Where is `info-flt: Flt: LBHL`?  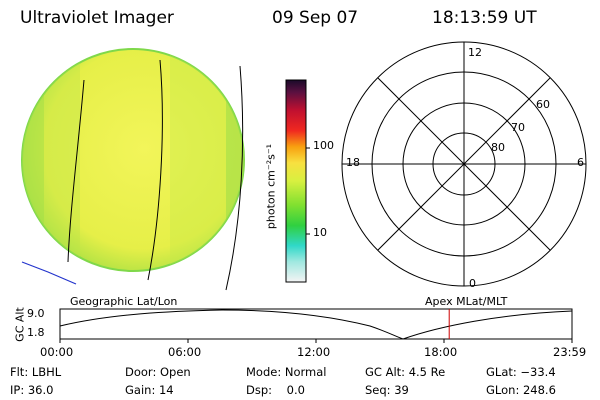 info-flt: Flt: LBHL is located at coordinates (36, 372).